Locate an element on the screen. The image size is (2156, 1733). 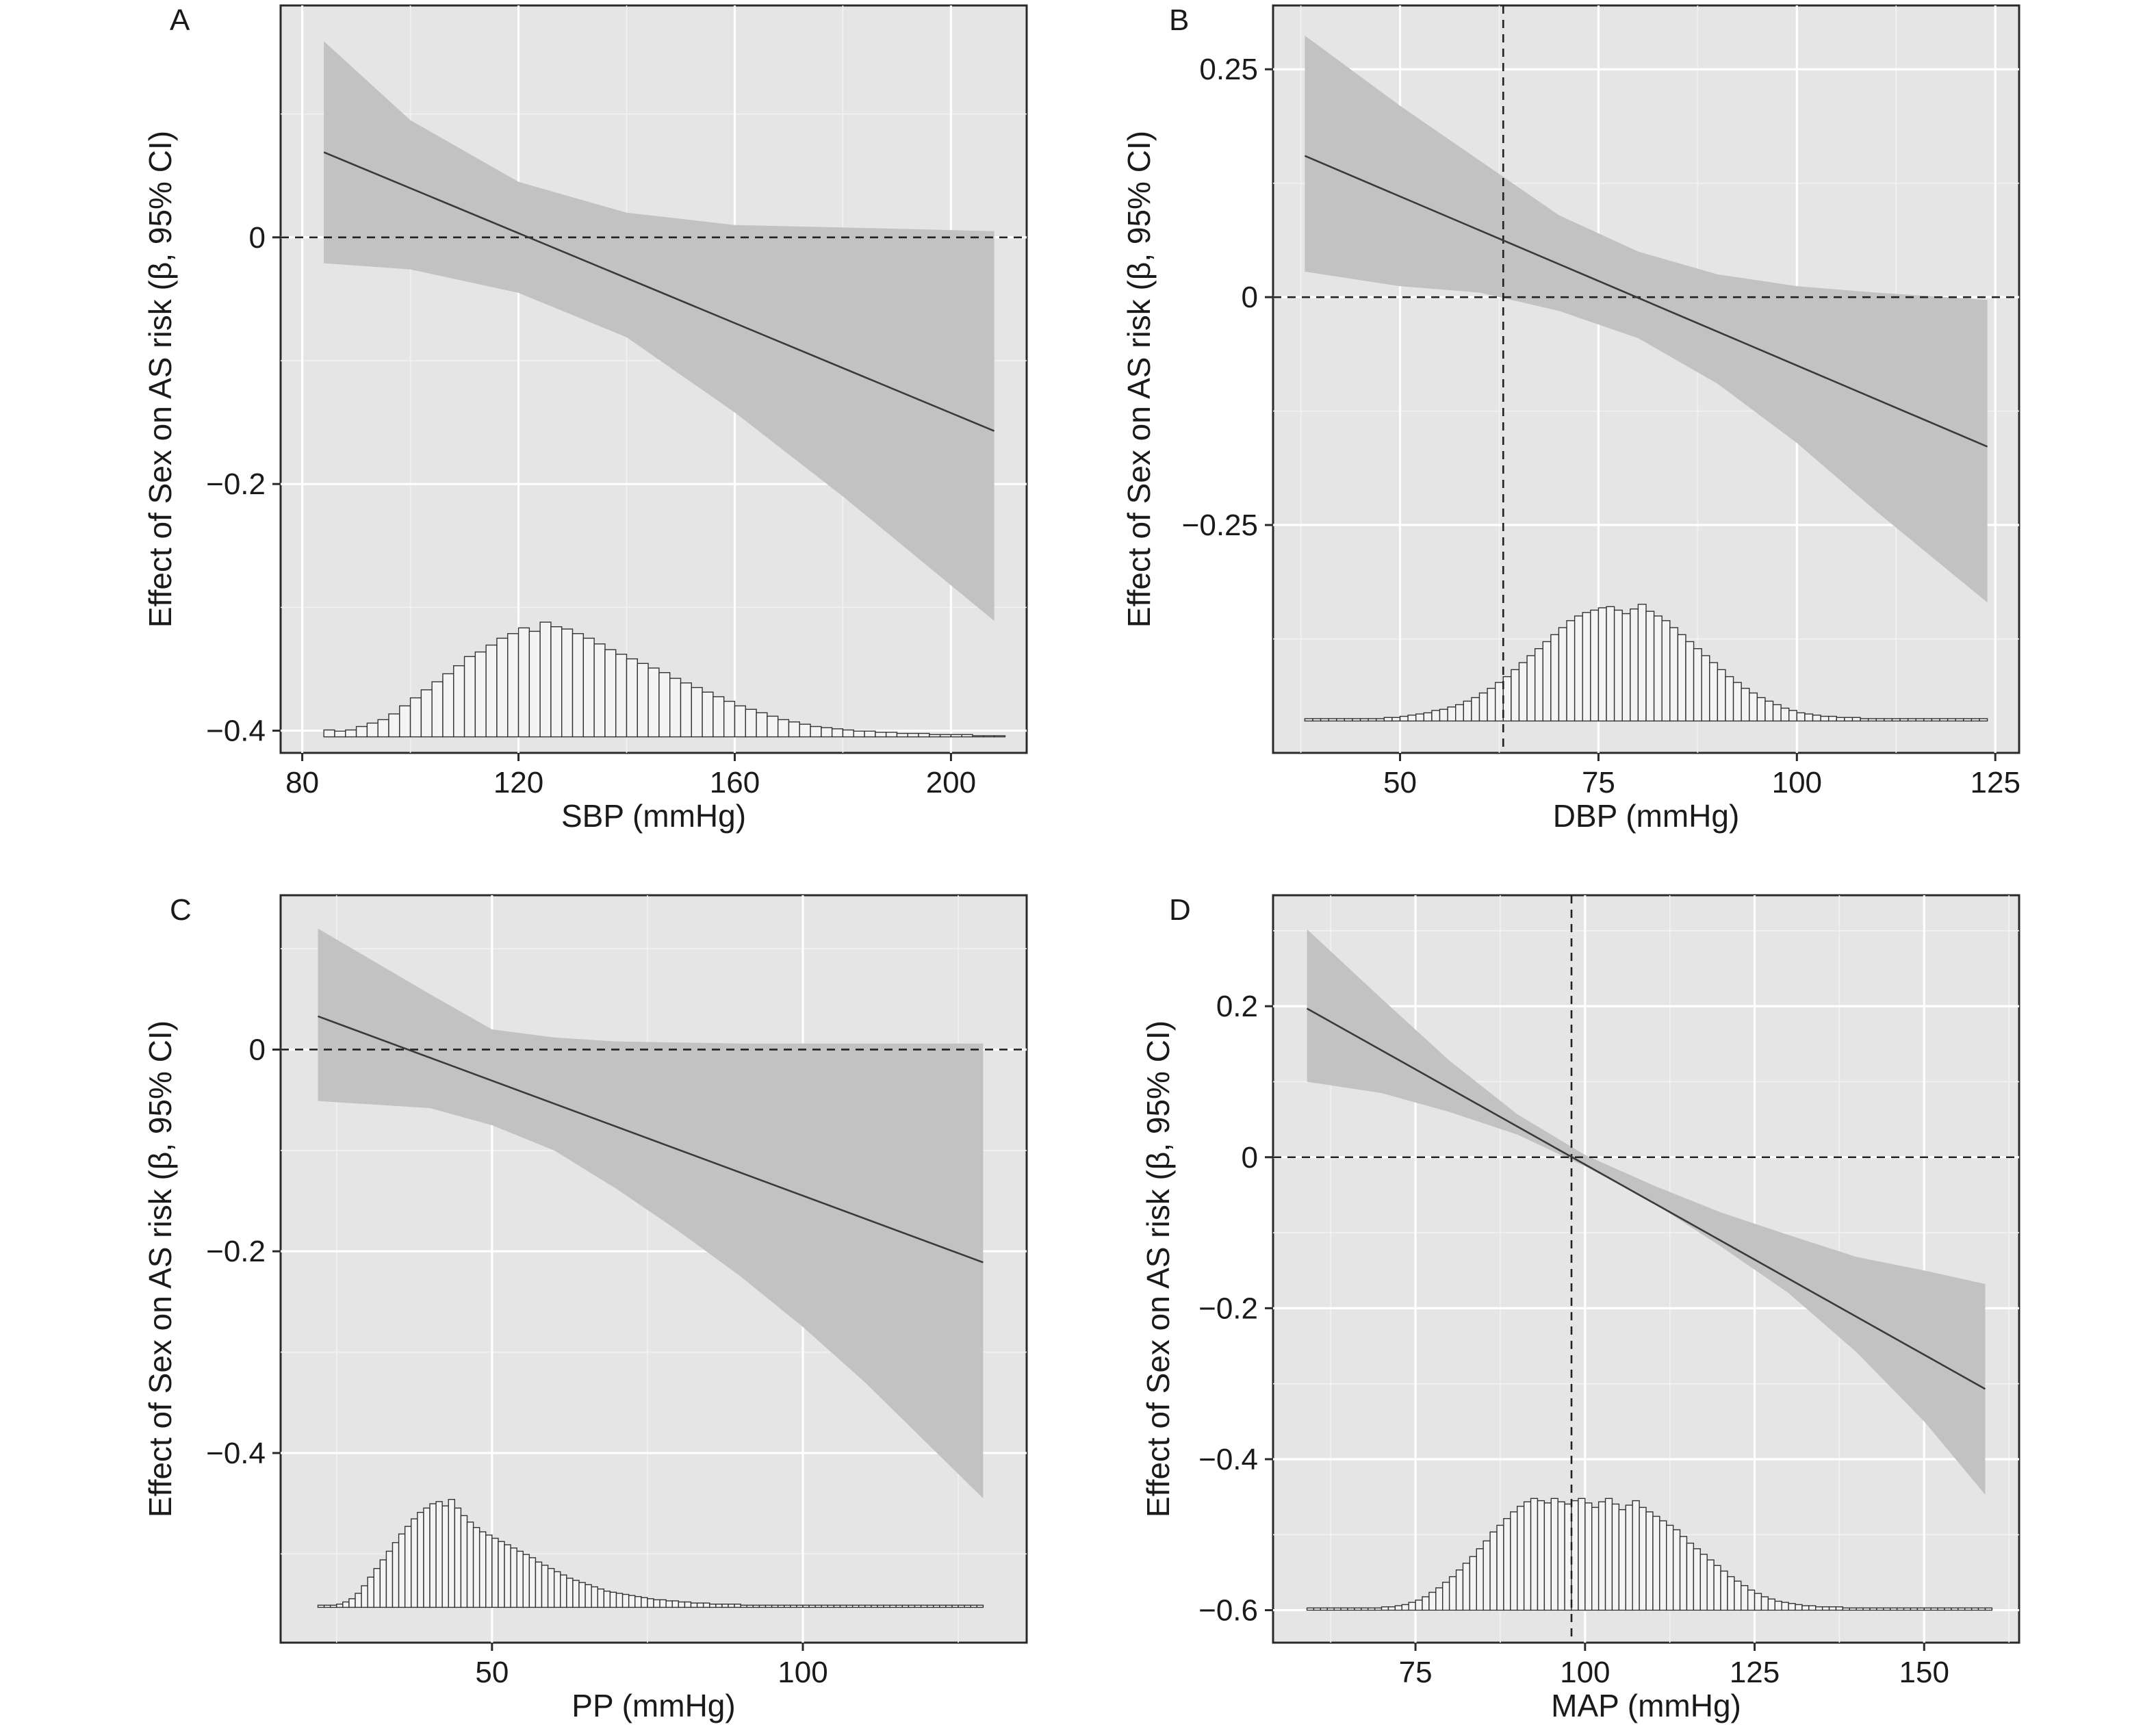
x-tick-label: 125 is located at coordinates (1755, 1673).